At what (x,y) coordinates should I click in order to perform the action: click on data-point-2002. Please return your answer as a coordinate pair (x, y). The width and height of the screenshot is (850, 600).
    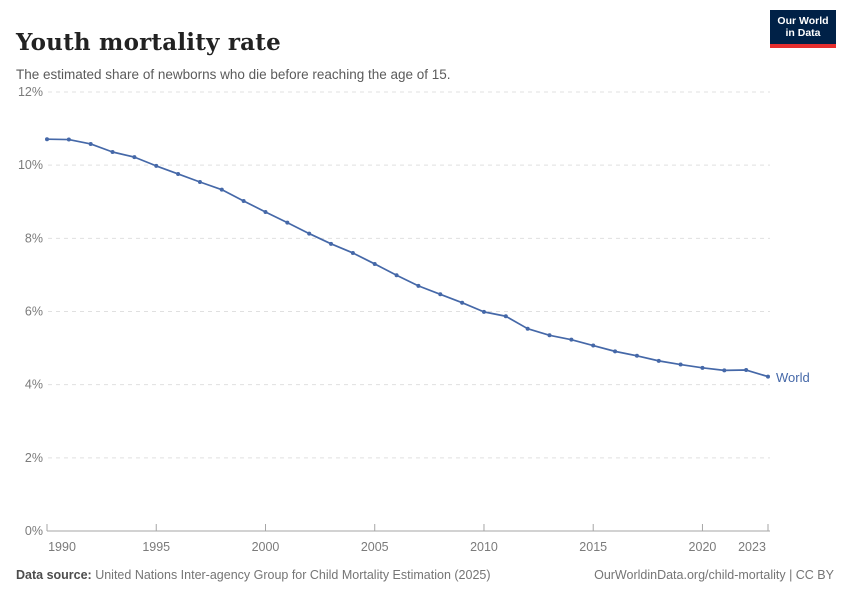
    Looking at the image, I should click on (309, 233).